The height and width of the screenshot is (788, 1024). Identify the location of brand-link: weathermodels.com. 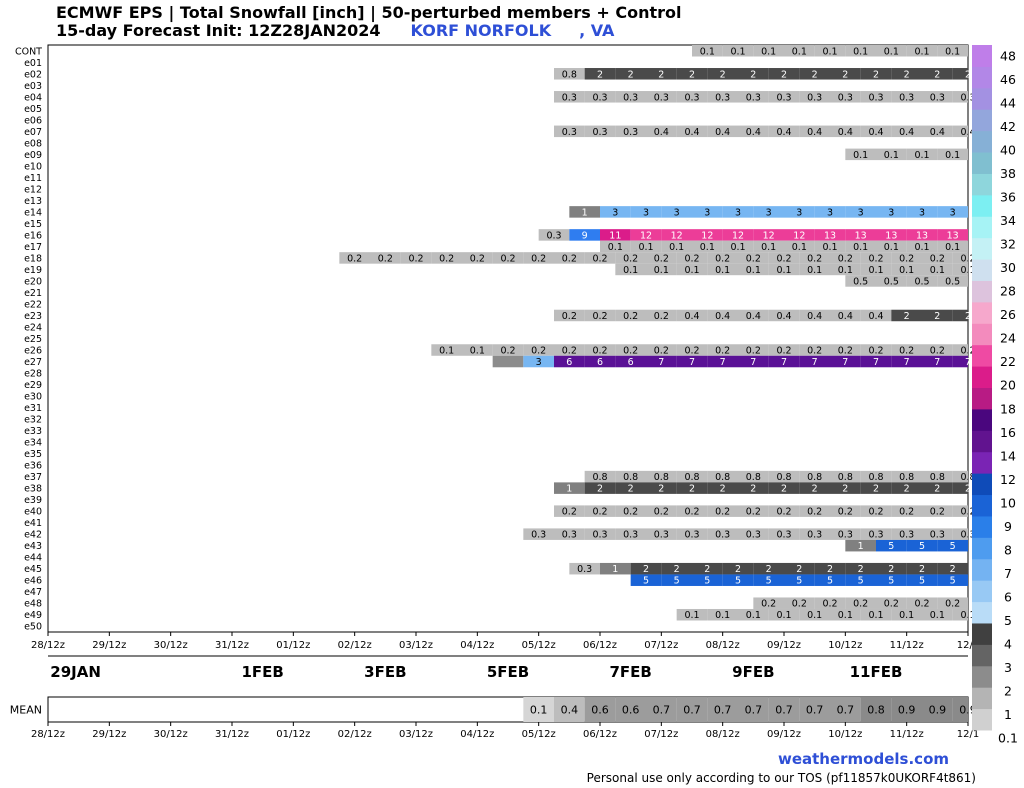
(863, 759).